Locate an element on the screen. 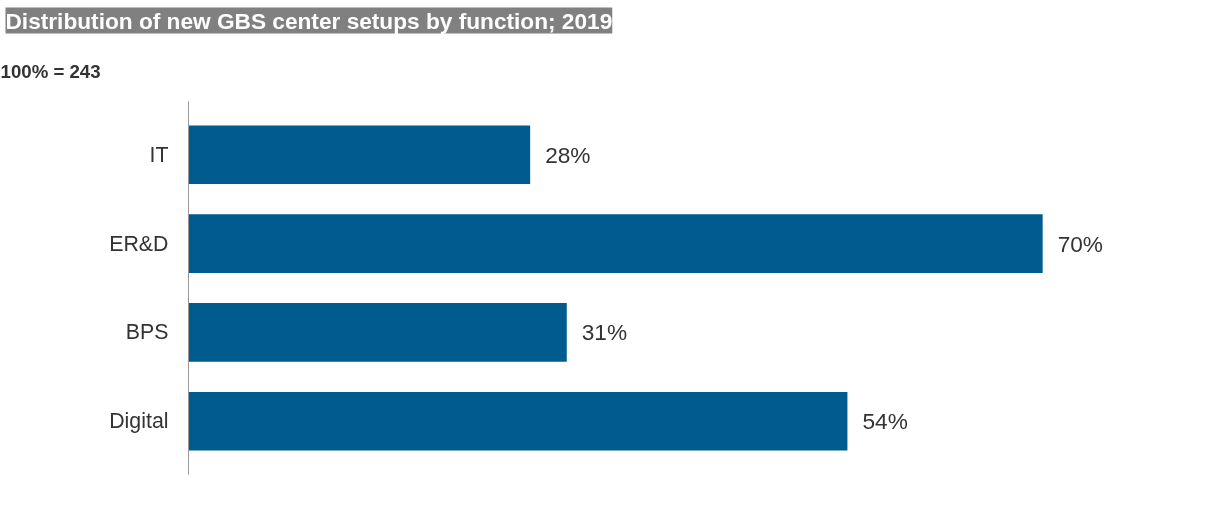  data-label: 31% is located at coordinates (604, 332).